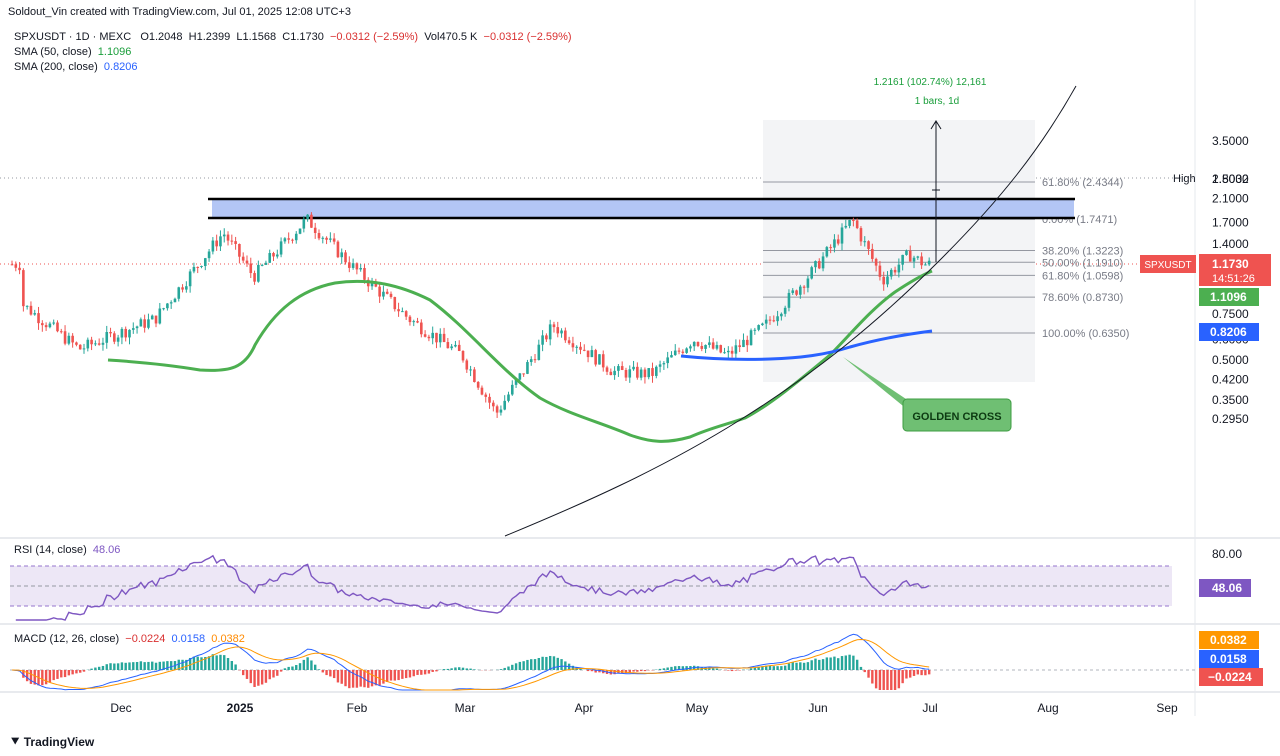 The width and height of the screenshot is (1280, 756). Describe the element at coordinates (644, 708) in the screenshot. I see `time-axis: Dec 2025 Feb Mar Apr May Jun Jul Aug Sep` at that location.